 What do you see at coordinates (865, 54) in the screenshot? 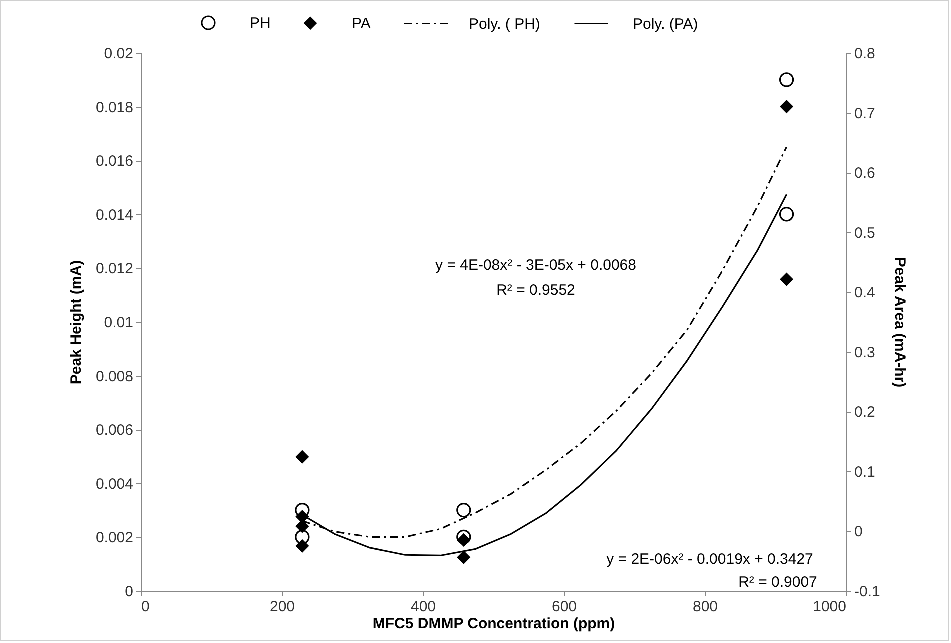
I see `y2-tick-label: 0.8` at bounding box center [865, 54].